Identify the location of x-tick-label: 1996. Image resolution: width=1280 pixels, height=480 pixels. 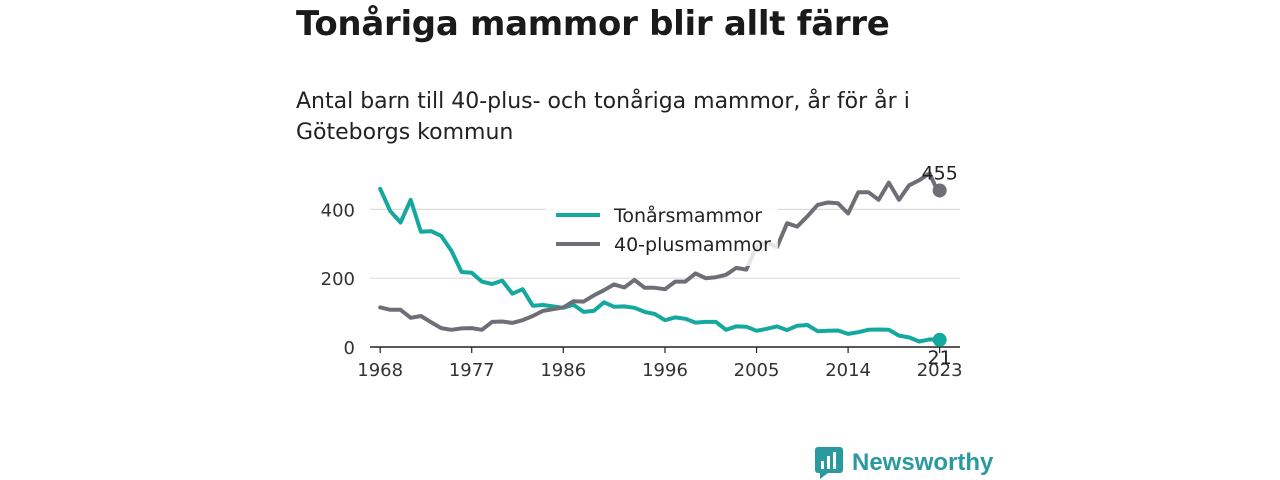
(665, 370).